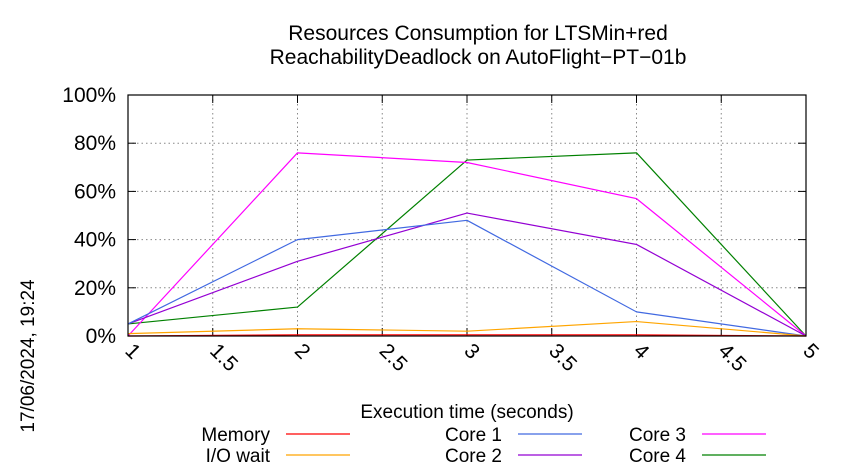 This screenshot has width=850, height=475. Describe the element at coordinates (478, 33) in the screenshot. I see `chart-title-line-1: Resources Consumption for LTSMin+red` at that location.